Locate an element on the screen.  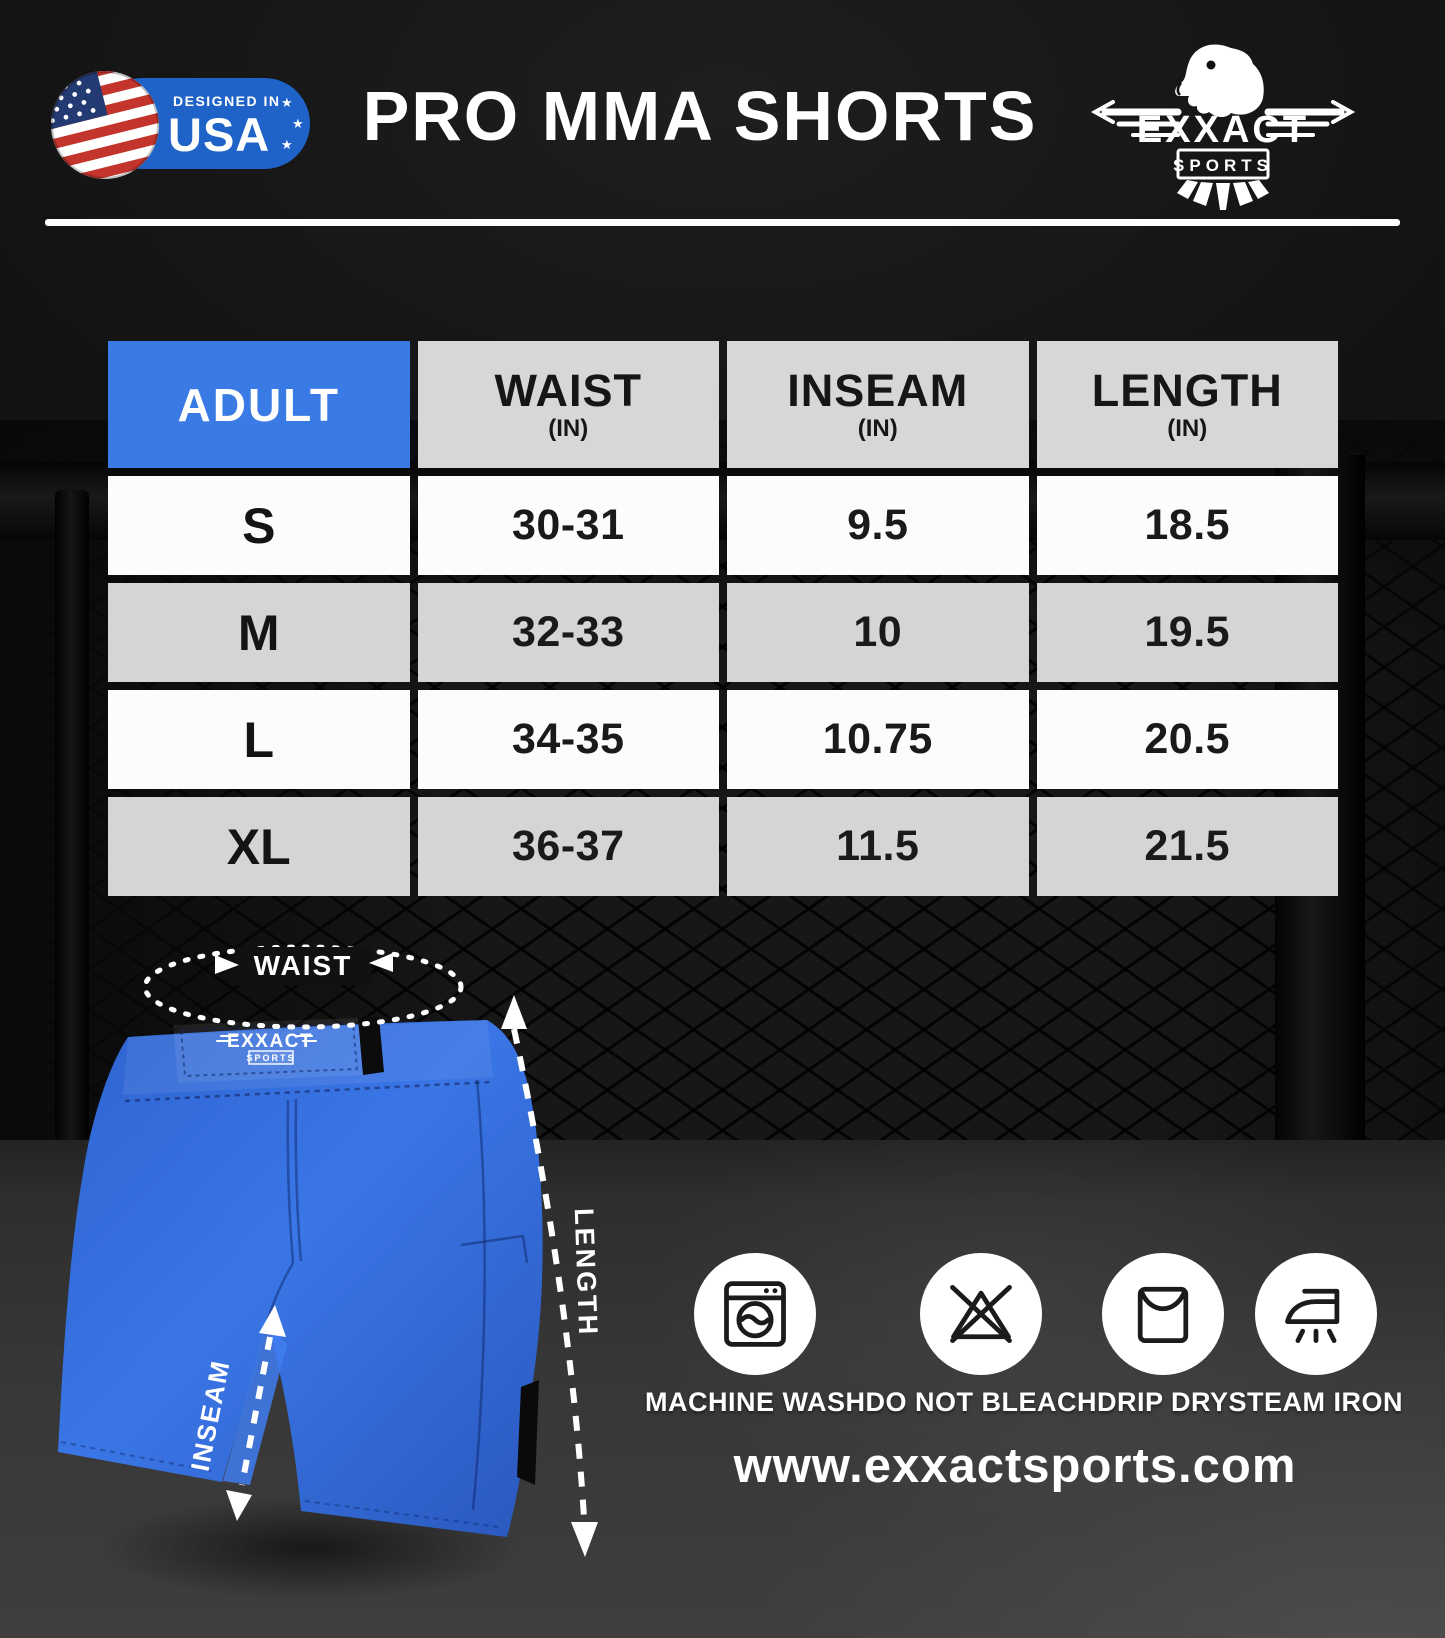
do-not-bleach-icon is located at coordinates (981, 1314).